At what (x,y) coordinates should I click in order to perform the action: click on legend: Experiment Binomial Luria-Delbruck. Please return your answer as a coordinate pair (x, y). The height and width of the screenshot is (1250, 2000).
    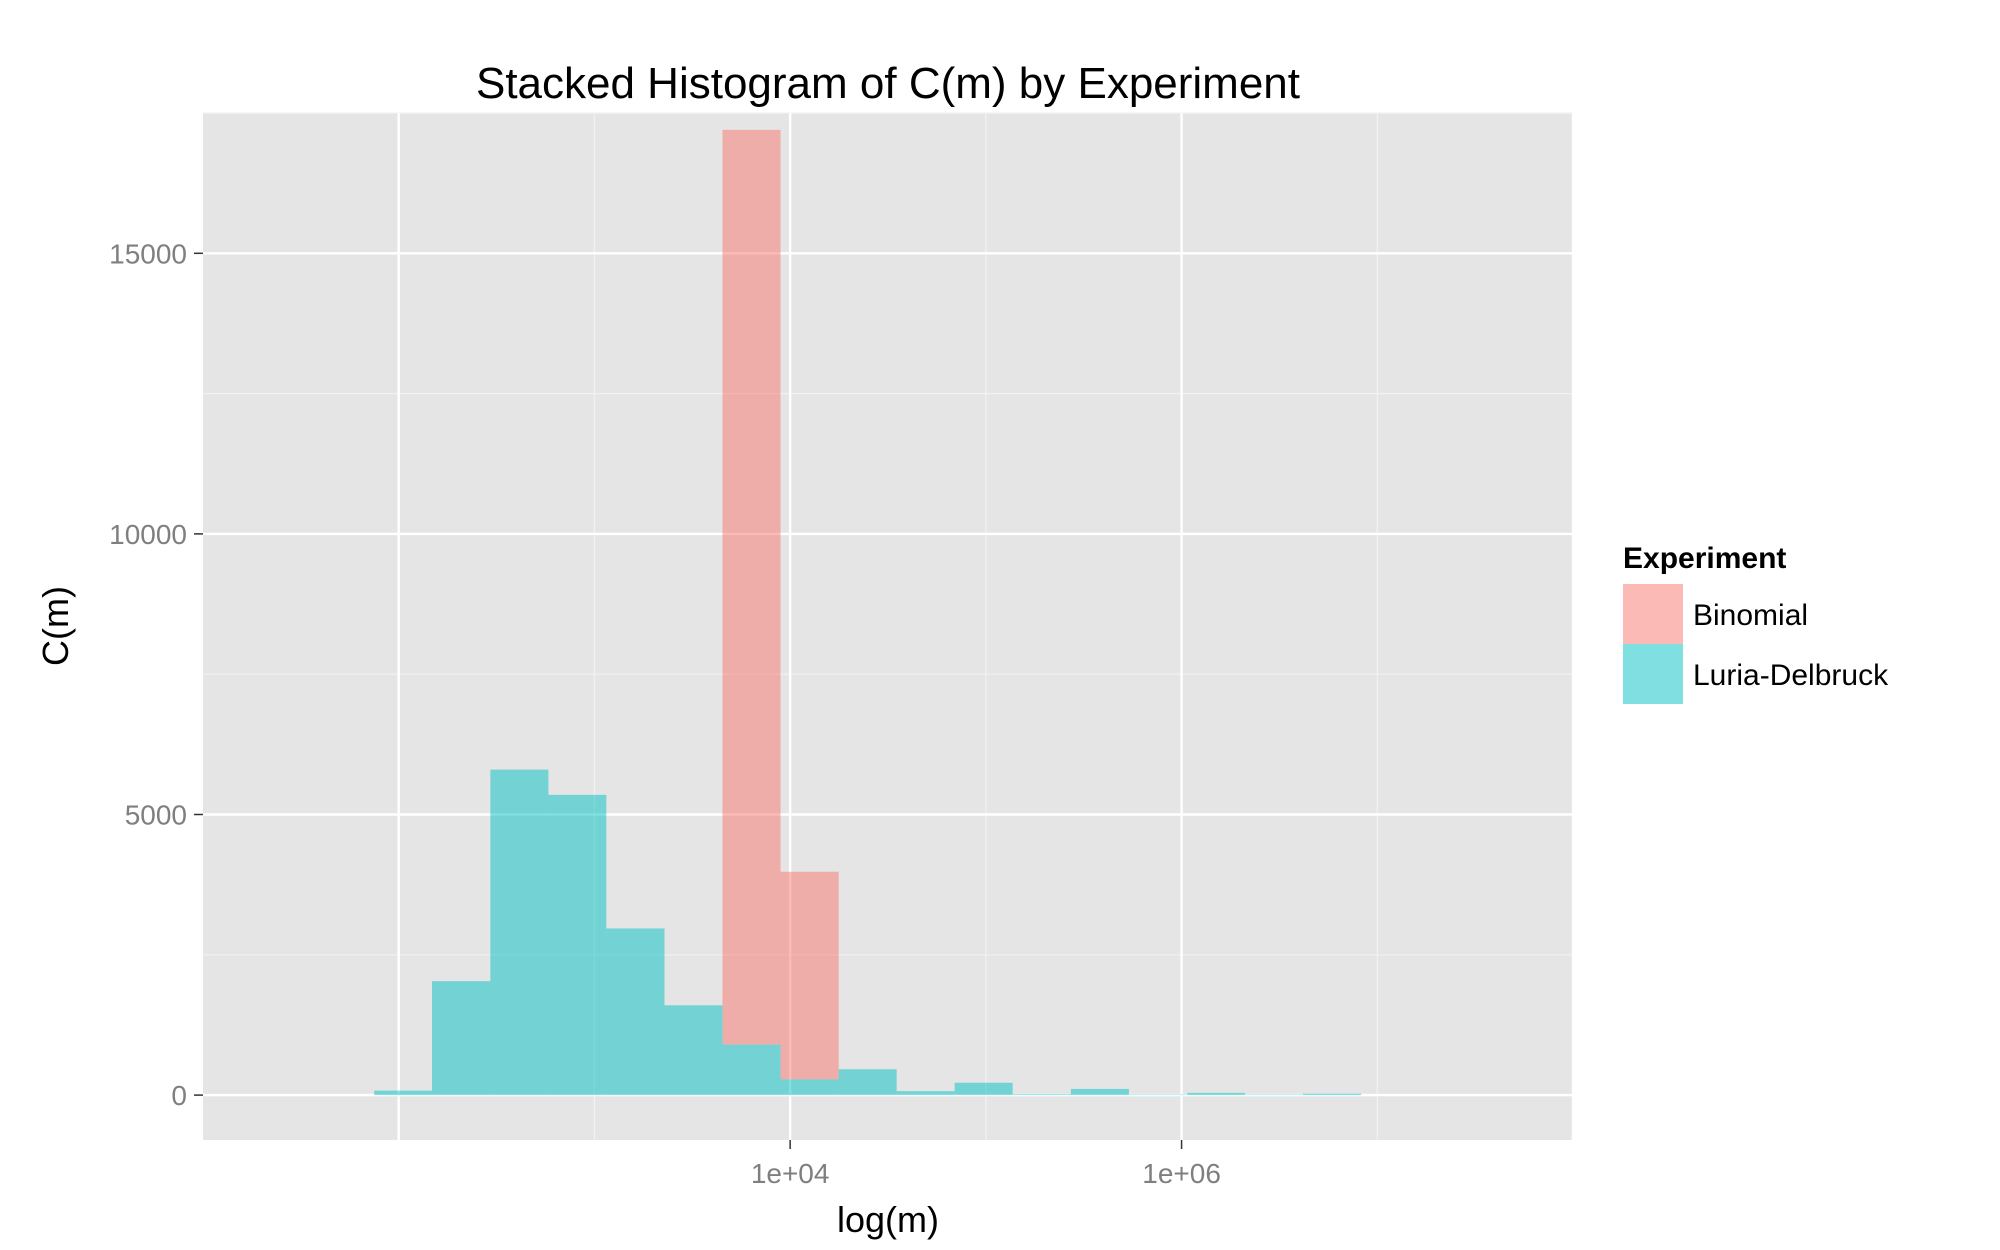
    Looking at the image, I should click on (1756, 623).